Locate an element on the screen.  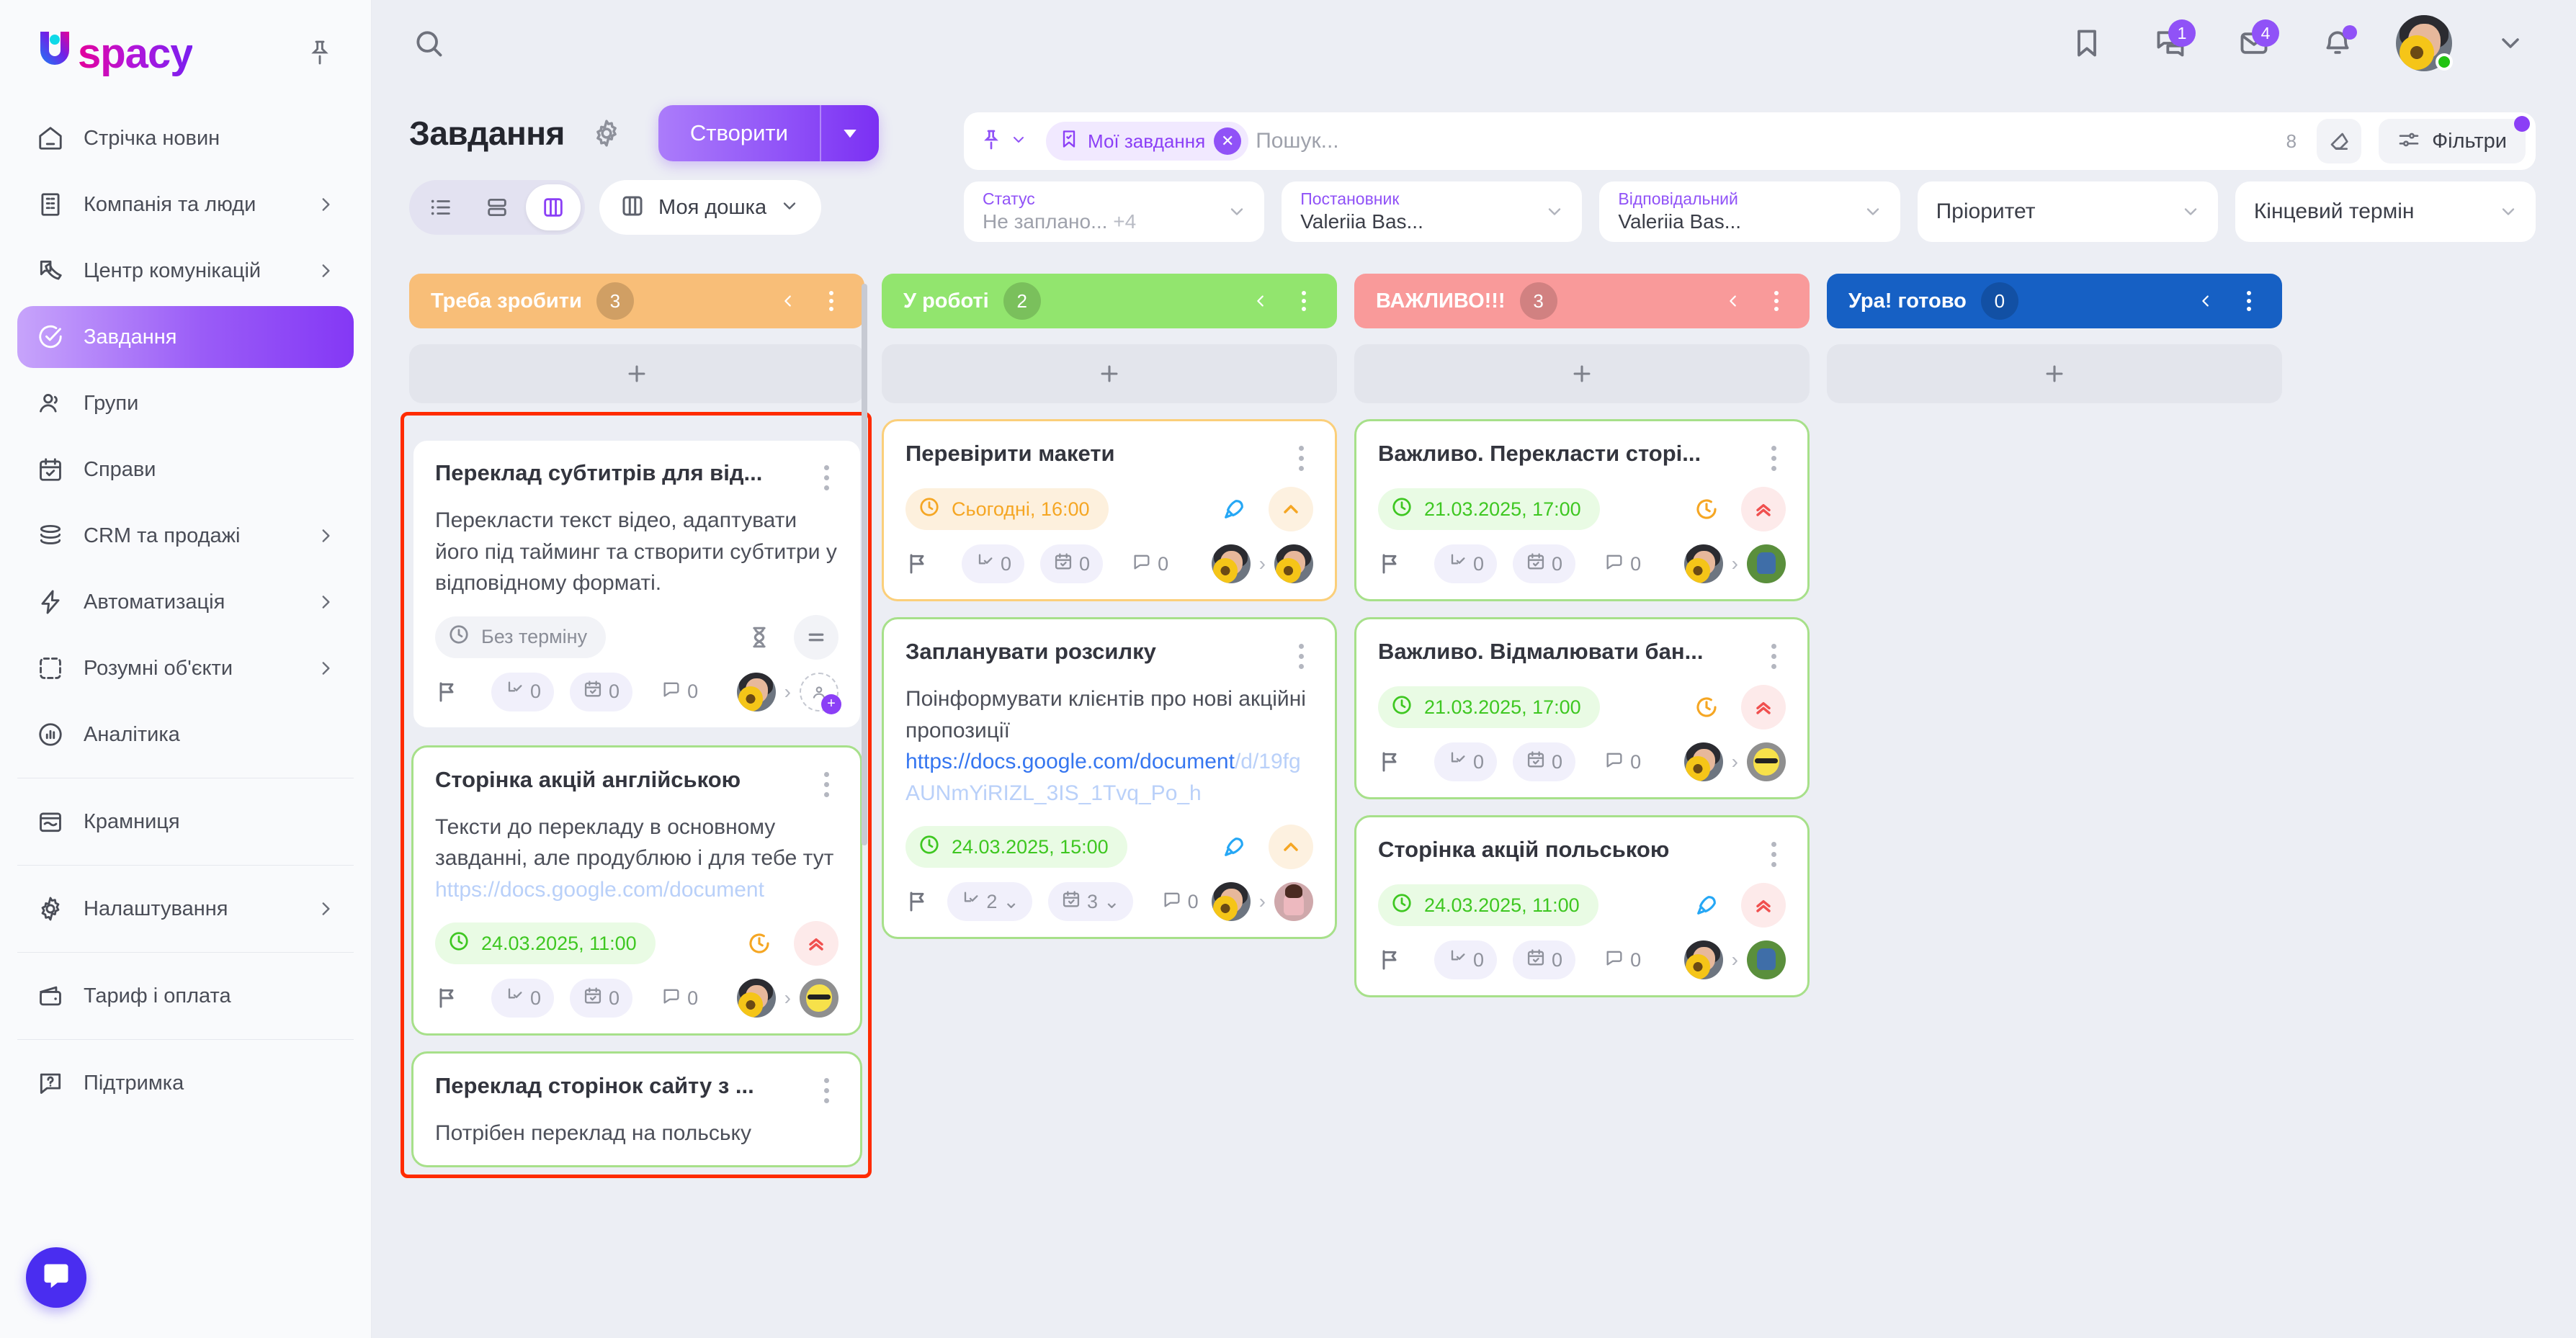
bell-icon is located at coordinates (2337, 43).